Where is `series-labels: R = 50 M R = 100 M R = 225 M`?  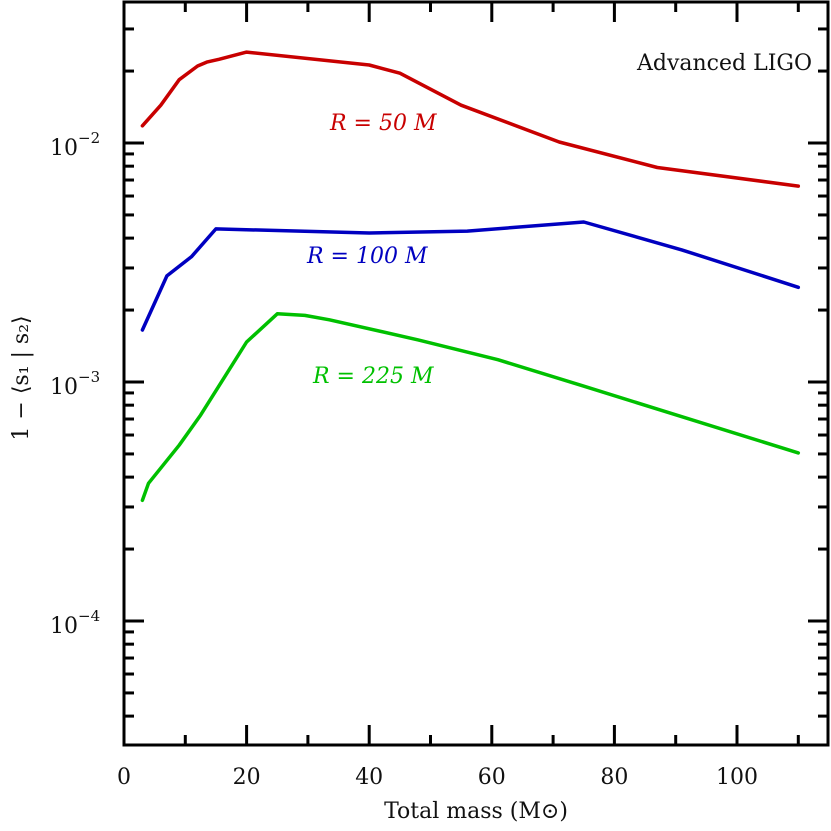
series-labels: R = 50 M R = 100 M R = 225 M is located at coordinates (371, 250).